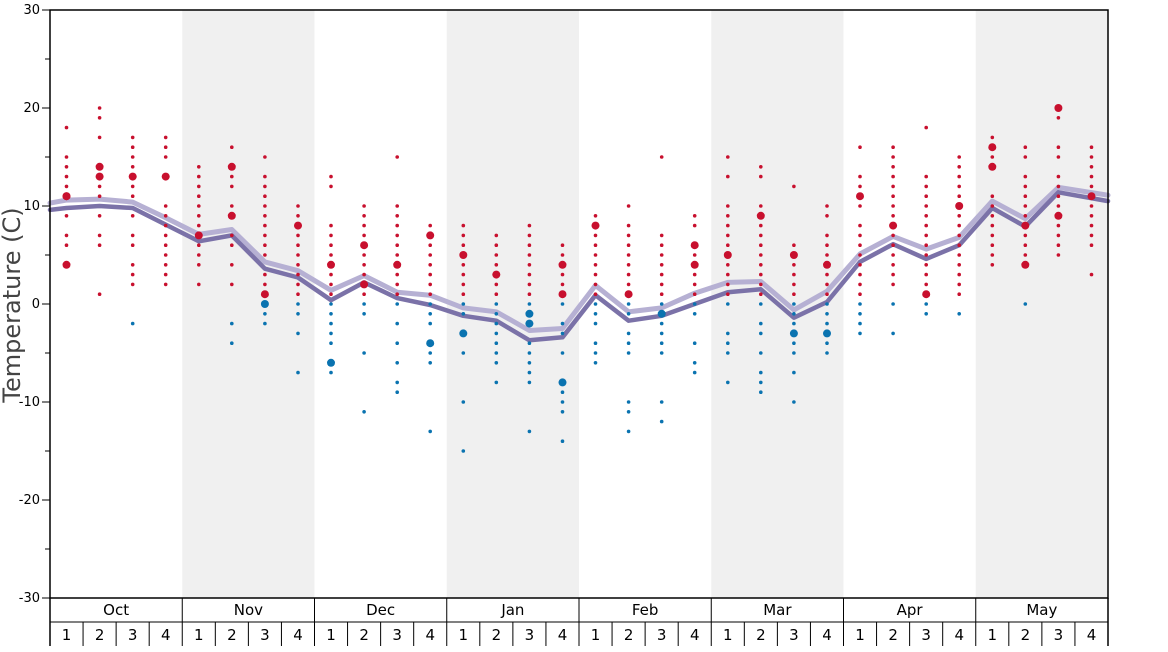  I want to click on week-label: 1, so click(860, 635).